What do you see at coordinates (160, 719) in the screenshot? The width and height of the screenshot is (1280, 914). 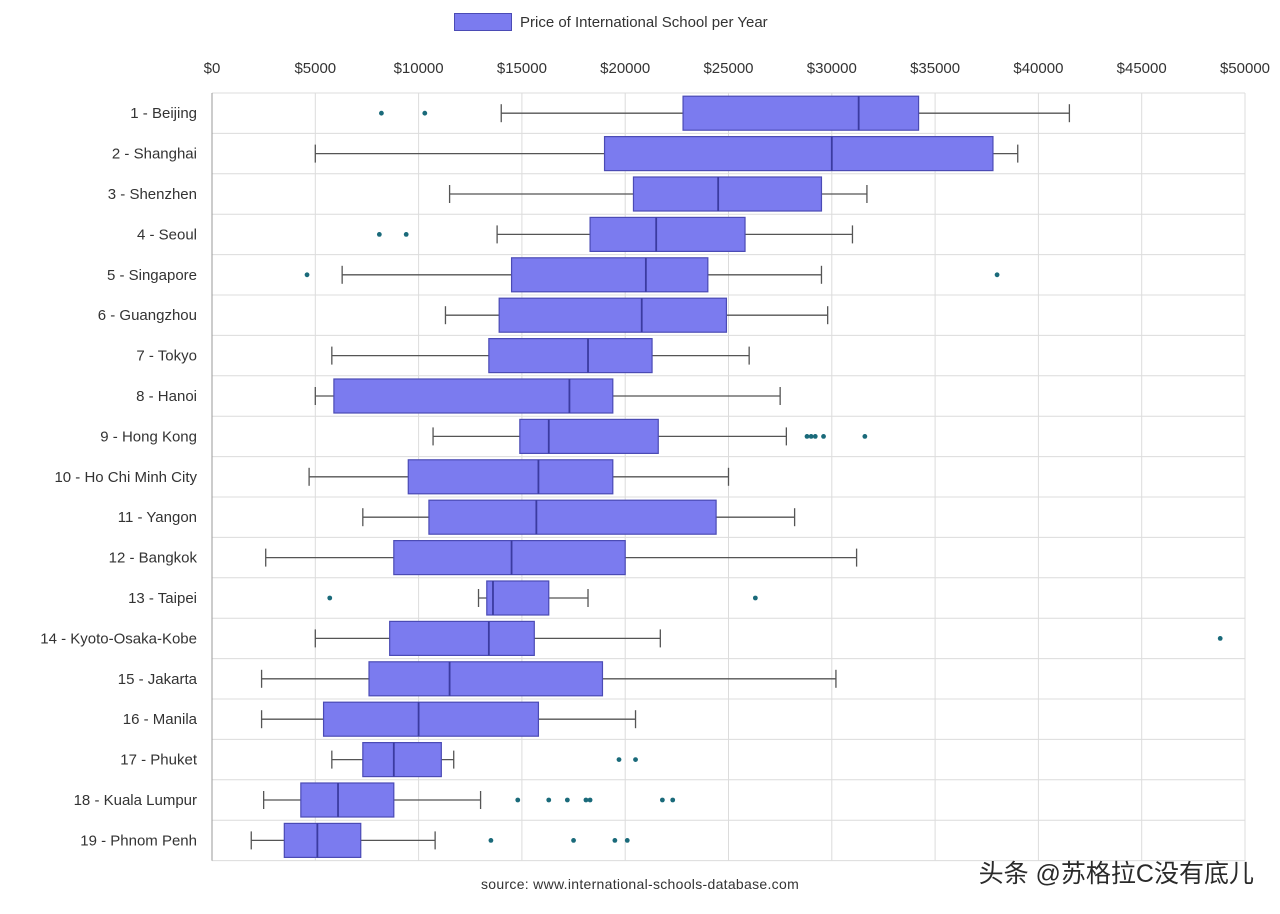 I see `category-label: 16 - Manila` at bounding box center [160, 719].